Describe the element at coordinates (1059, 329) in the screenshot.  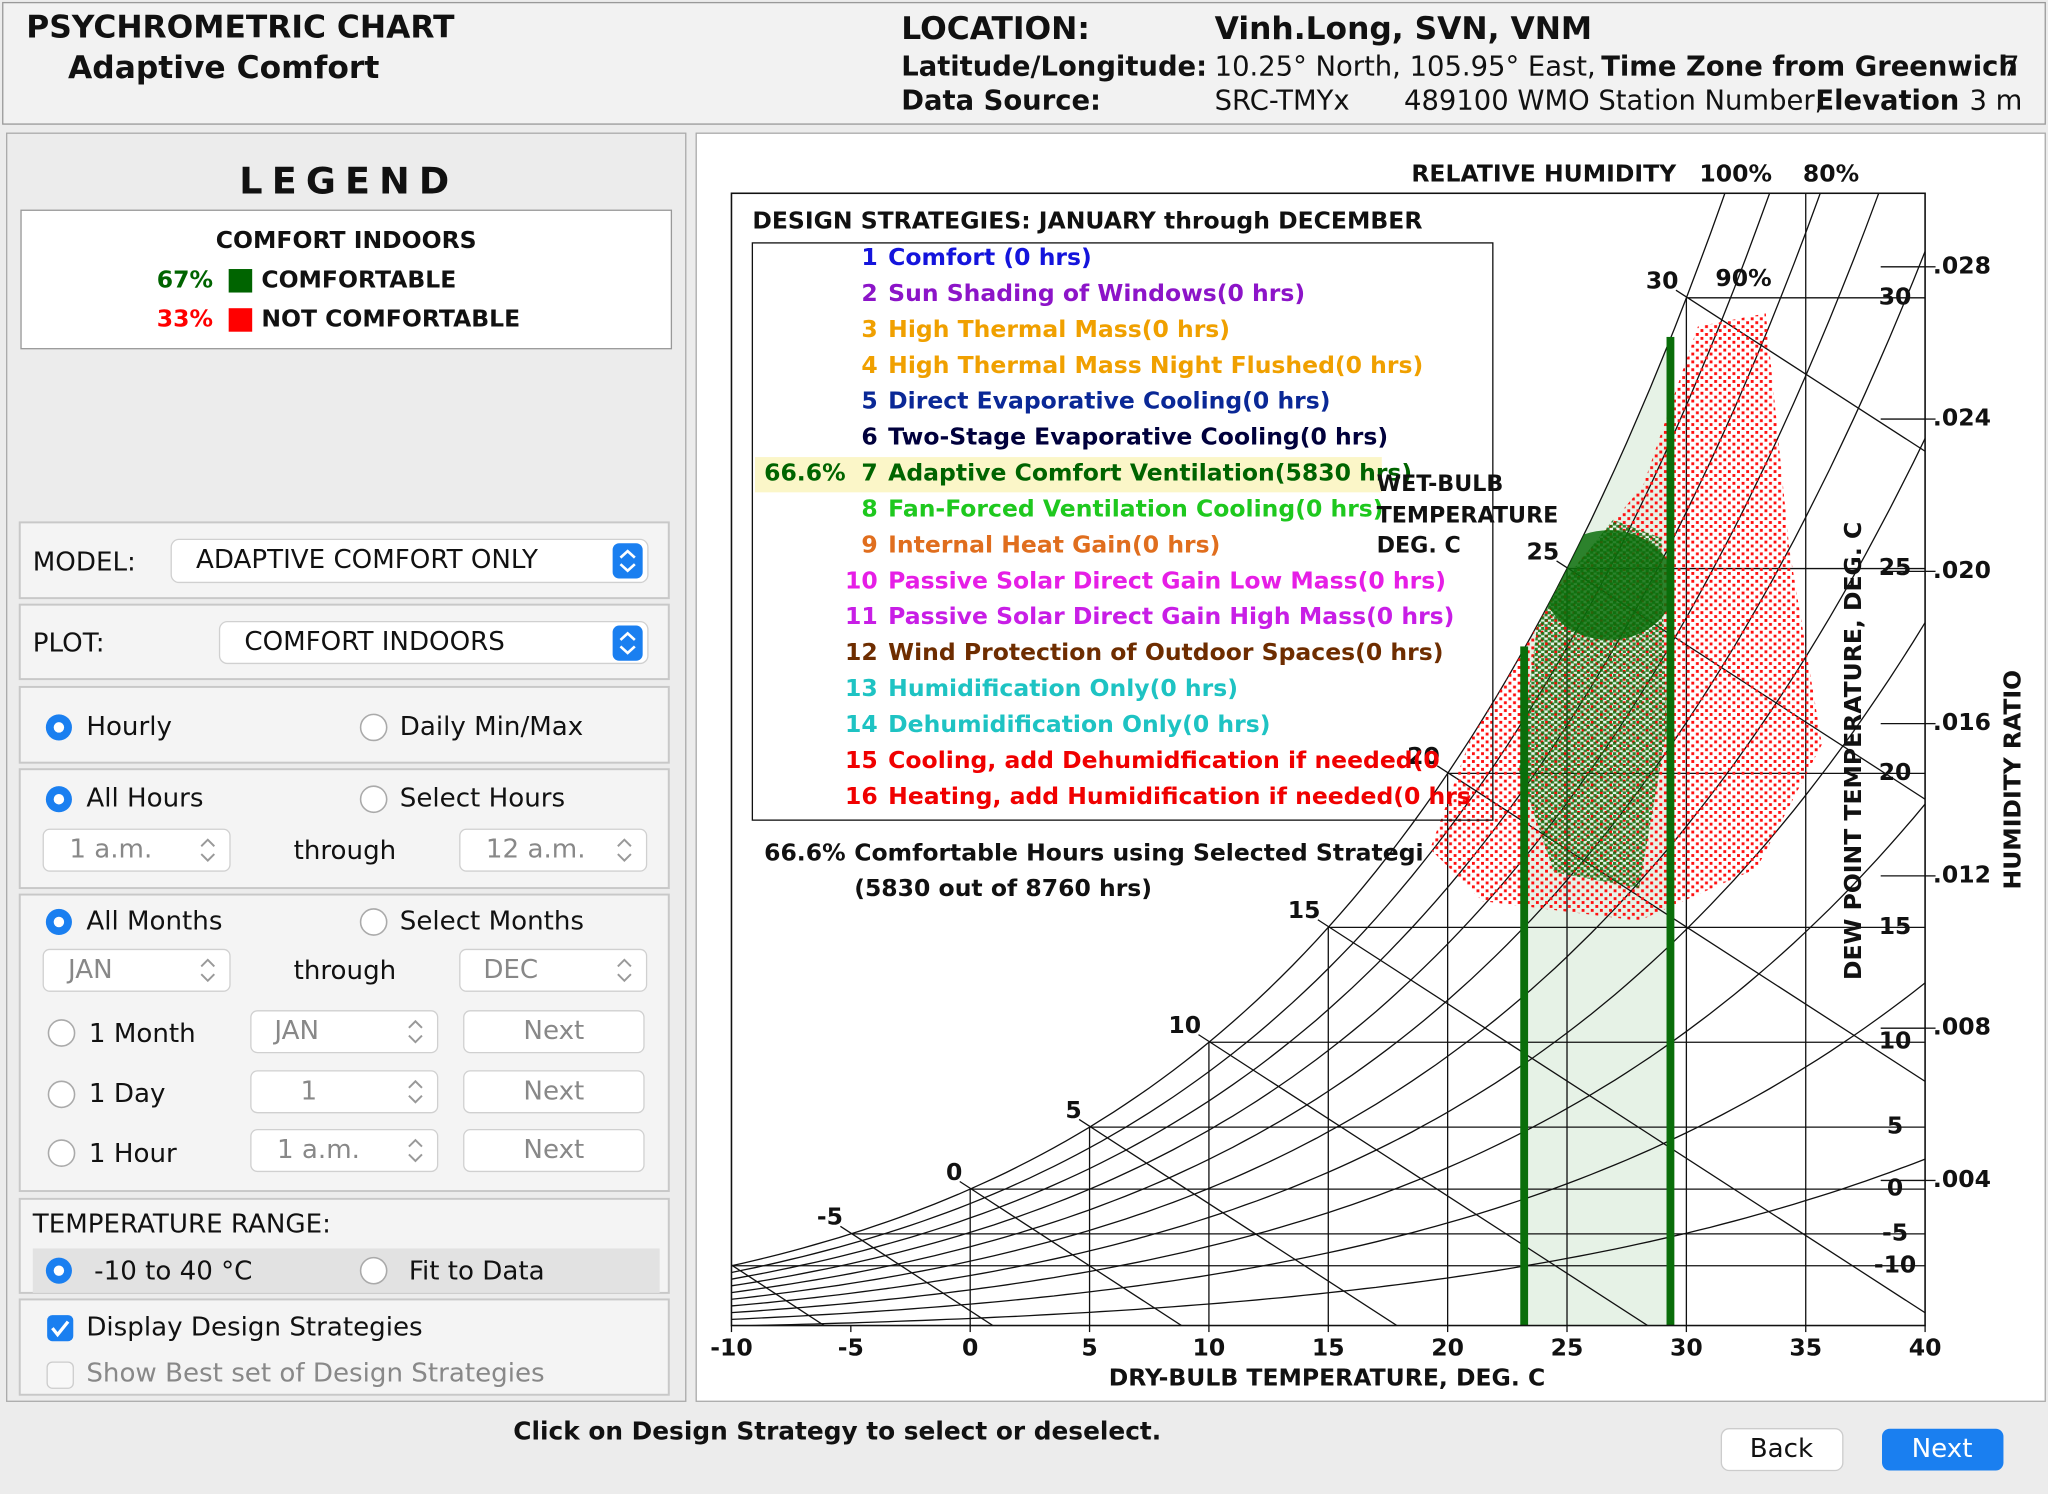
I see `strategy-label: High Thermal Mass(0 hrs)` at that location.